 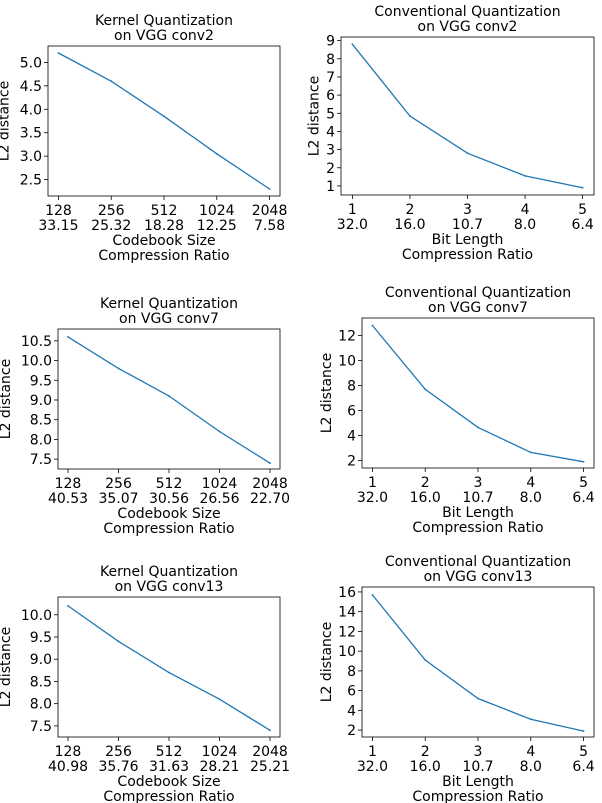 What do you see at coordinates (270, 499) in the screenshot?
I see `x-tick-label-secondary: 22.70` at bounding box center [270, 499].